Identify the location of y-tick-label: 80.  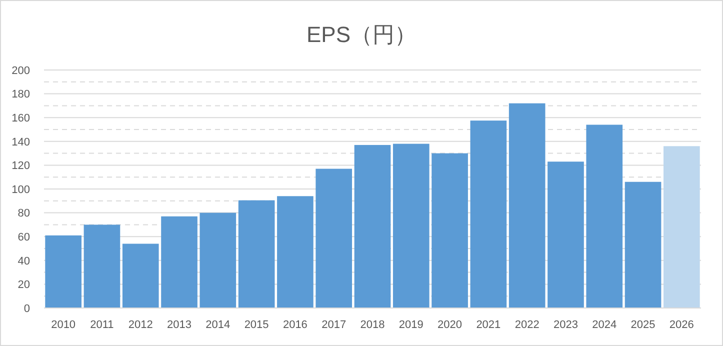
(24, 214).